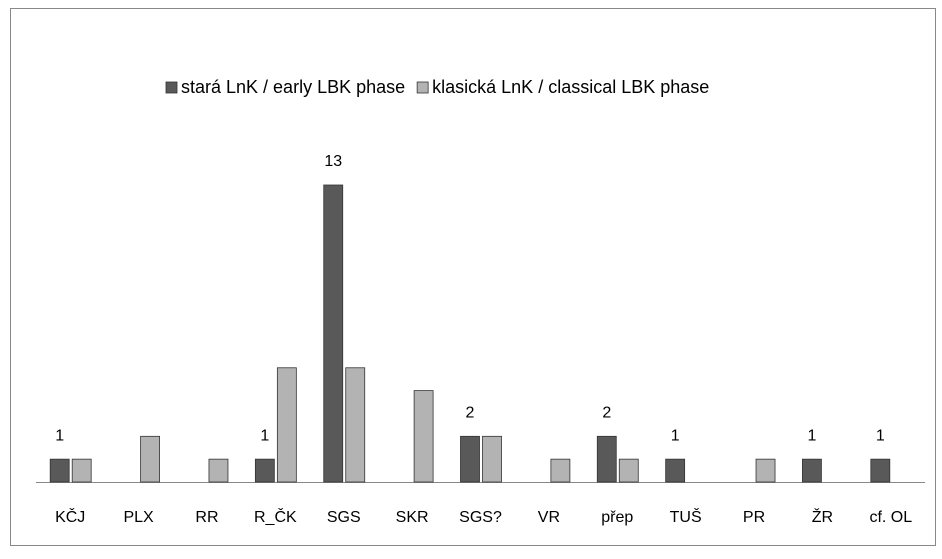  What do you see at coordinates (617, 517) in the screenshot?
I see `x-tick-label: přep` at bounding box center [617, 517].